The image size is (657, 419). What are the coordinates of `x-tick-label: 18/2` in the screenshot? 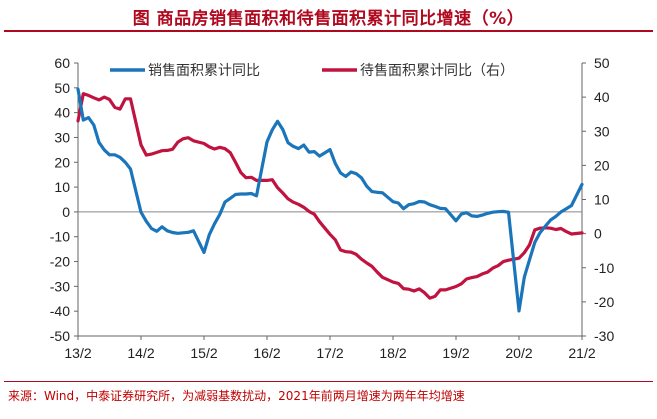 It's located at (392, 353).